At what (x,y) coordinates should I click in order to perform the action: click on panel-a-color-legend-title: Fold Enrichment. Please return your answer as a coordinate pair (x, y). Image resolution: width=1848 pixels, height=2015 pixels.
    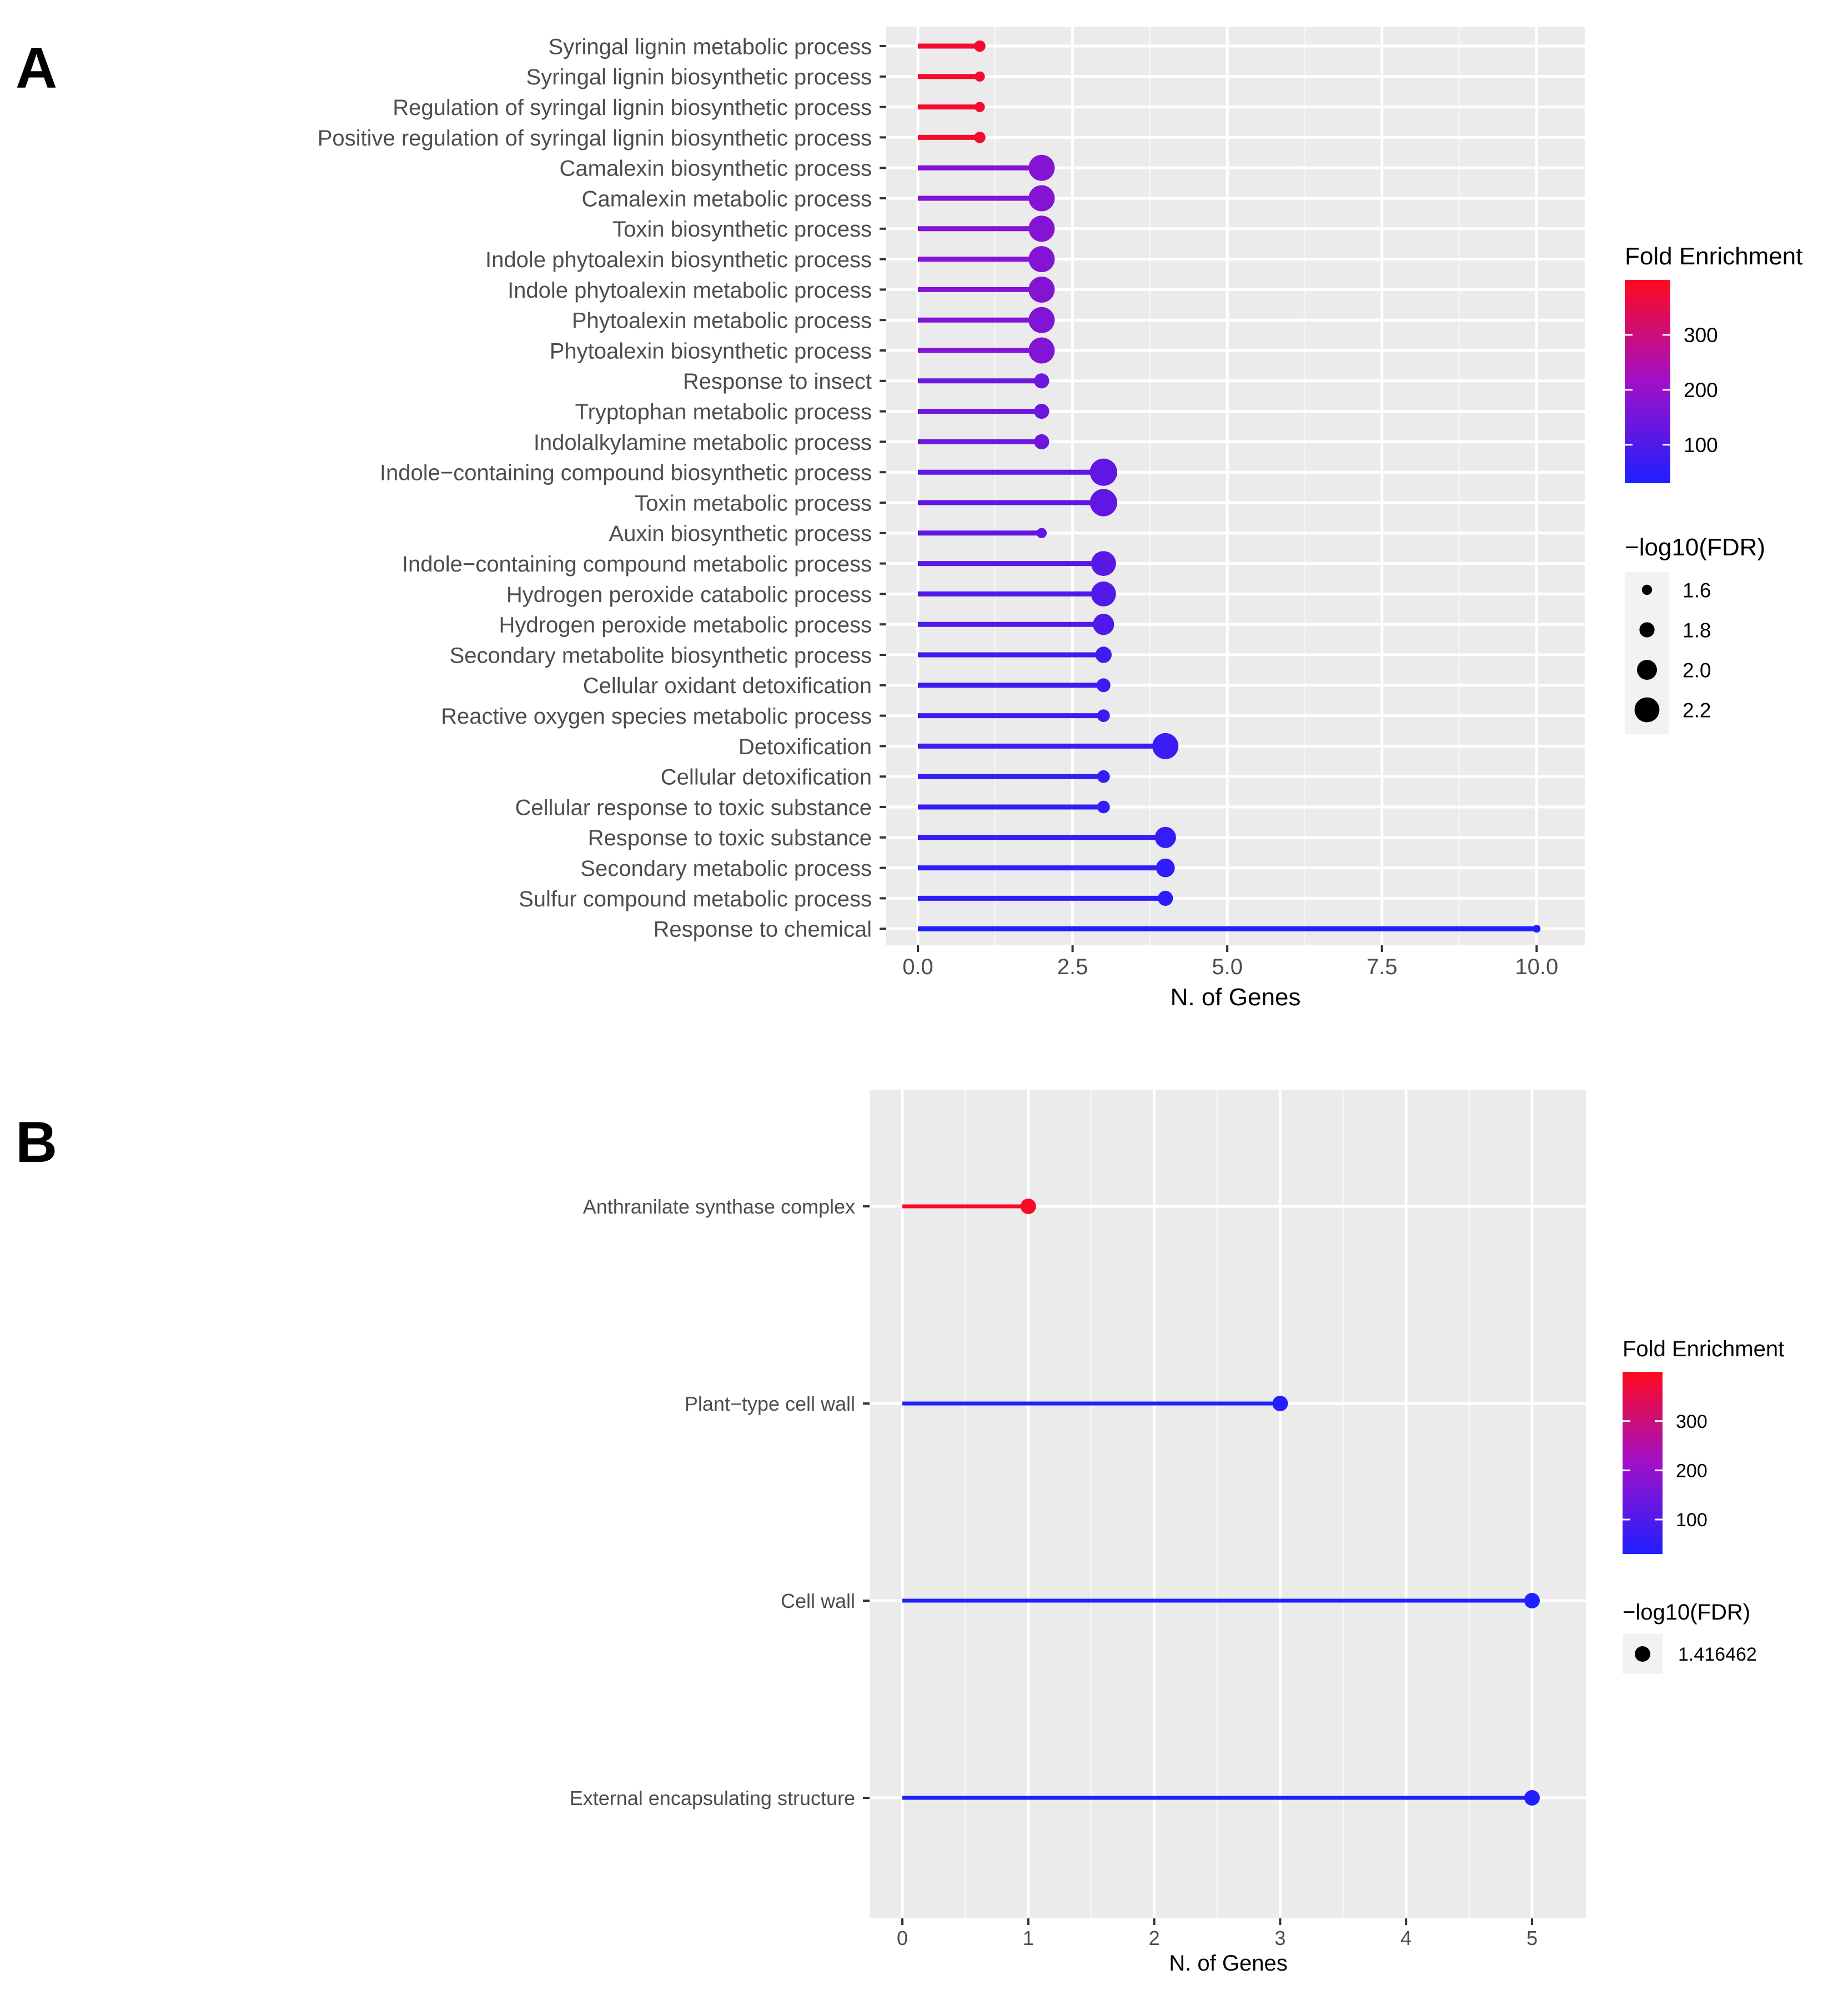
    Looking at the image, I should click on (1714, 256).